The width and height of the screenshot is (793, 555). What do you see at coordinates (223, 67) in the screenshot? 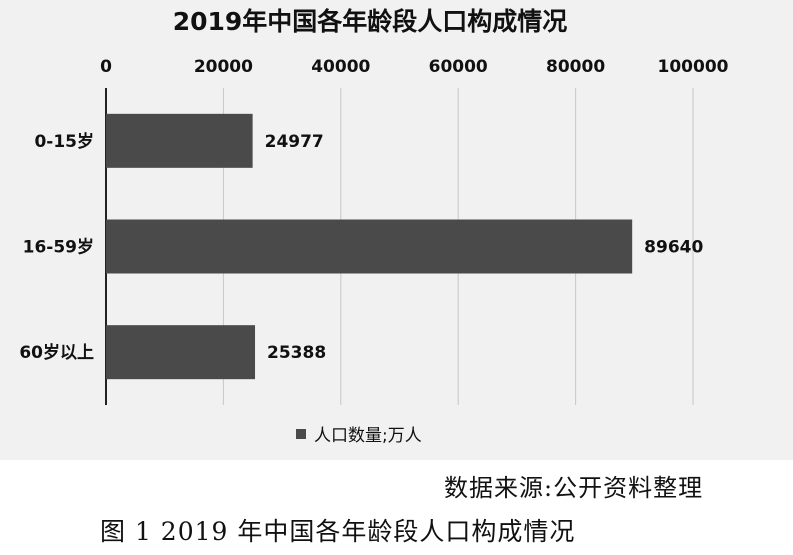
I see `x-tick-label: 20000` at bounding box center [223, 67].